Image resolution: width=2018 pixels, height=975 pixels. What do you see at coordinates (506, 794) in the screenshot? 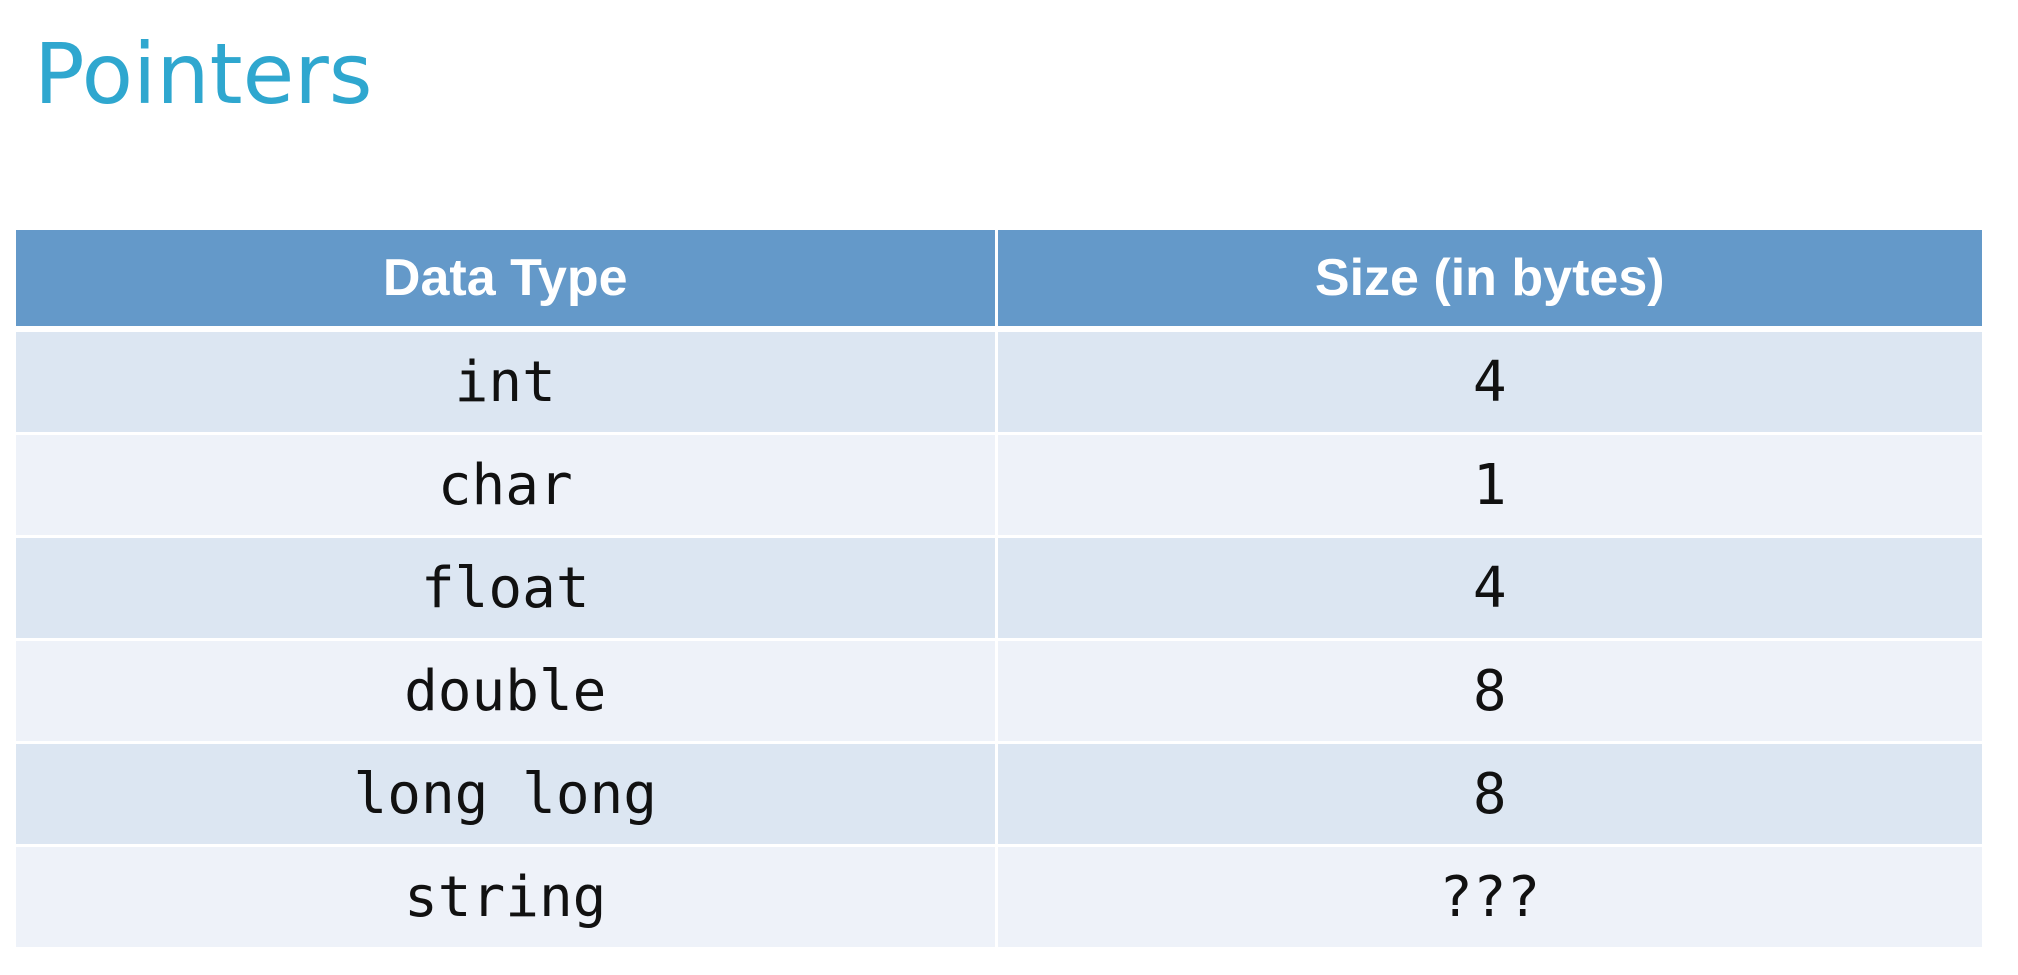
I see `cell-data-type: long long` at bounding box center [506, 794].